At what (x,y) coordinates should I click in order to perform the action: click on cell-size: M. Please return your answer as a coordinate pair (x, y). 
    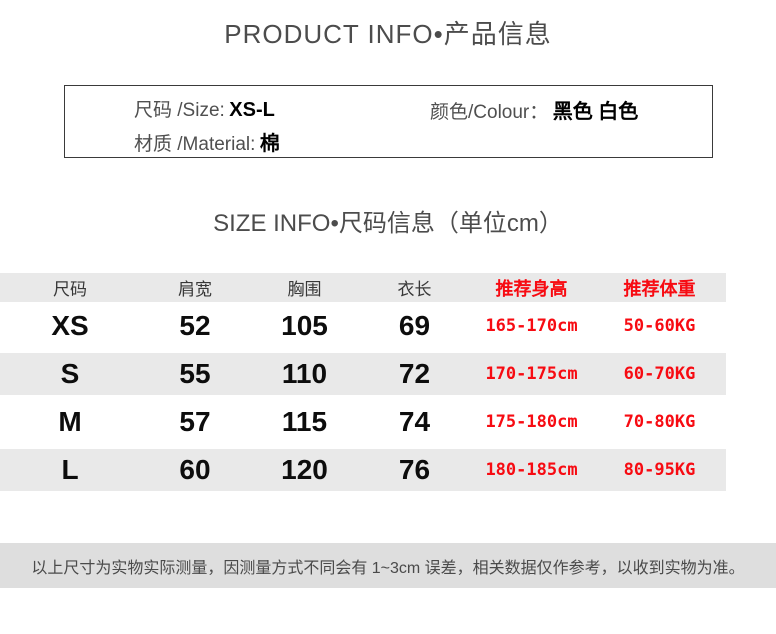
    Looking at the image, I should click on (70, 421).